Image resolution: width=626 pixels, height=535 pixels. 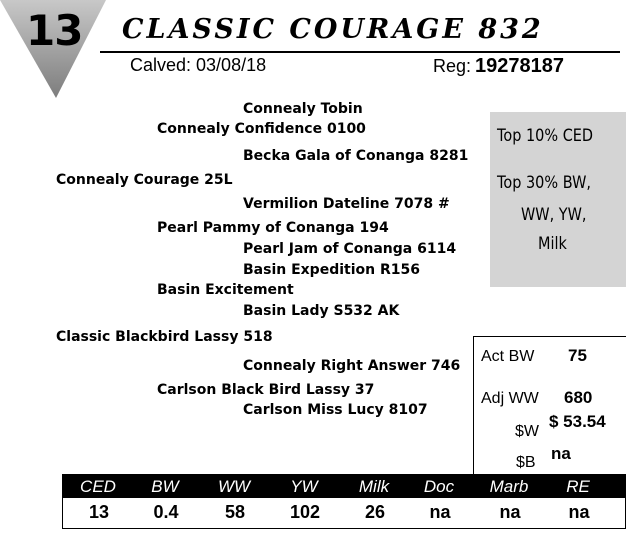 I want to click on epd-header-bw: BW, so click(x=165, y=486).